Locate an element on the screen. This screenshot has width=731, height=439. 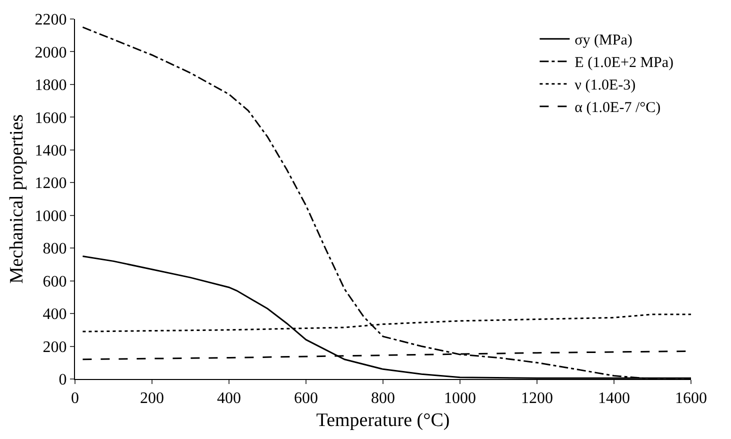
x-tick-label: 200 is located at coordinates (152, 399).